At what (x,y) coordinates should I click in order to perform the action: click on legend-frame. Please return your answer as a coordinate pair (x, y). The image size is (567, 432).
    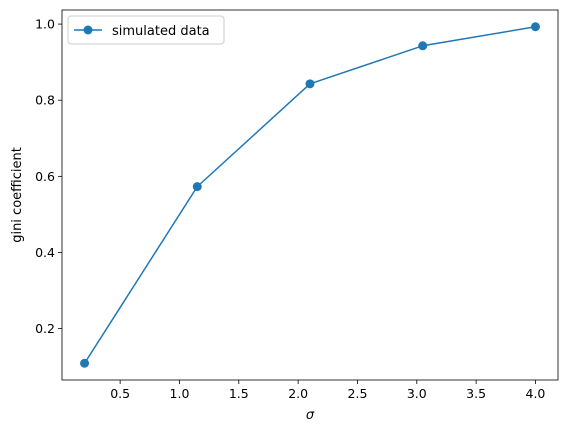
    Looking at the image, I should click on (146, 30).